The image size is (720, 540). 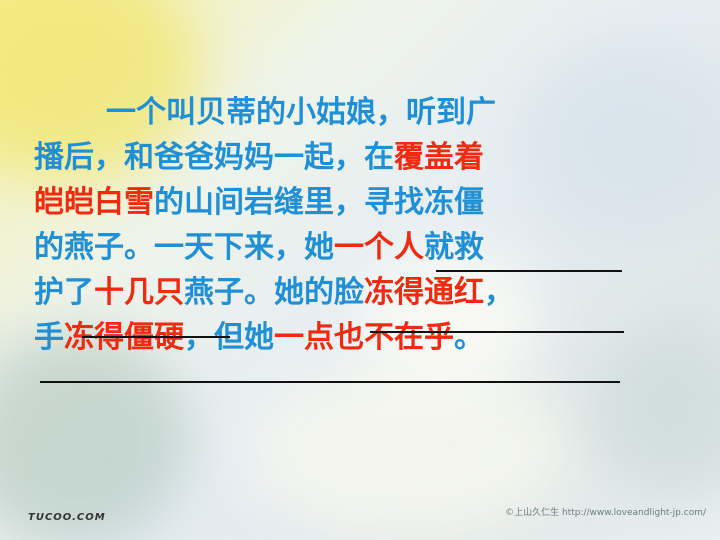 What do you see at coordinates (274, 292) in the screenshot?
I see `text-run: 燕子。她的脸` at bounding box center [274, 292].